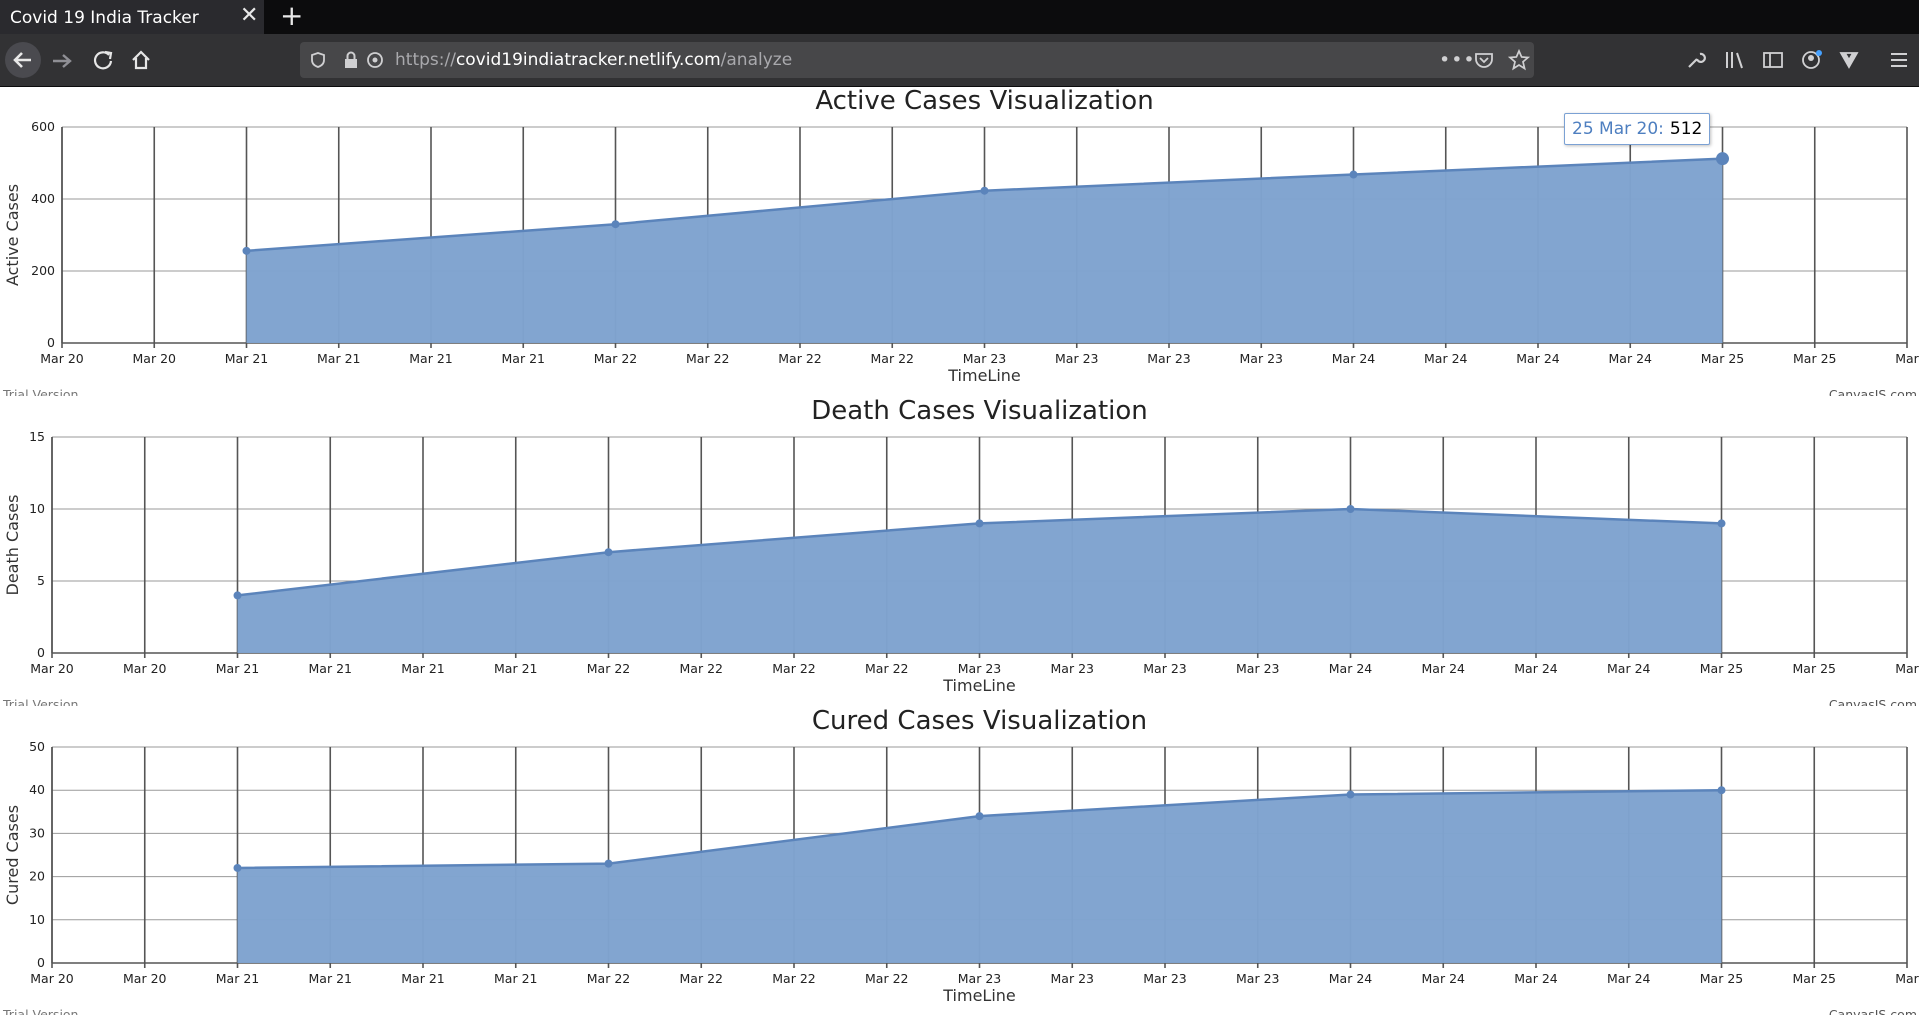  Describe the element at coordinates (979, 721) in the screenshot. I see `chart-title: Cured Cases Visualization` at that location.